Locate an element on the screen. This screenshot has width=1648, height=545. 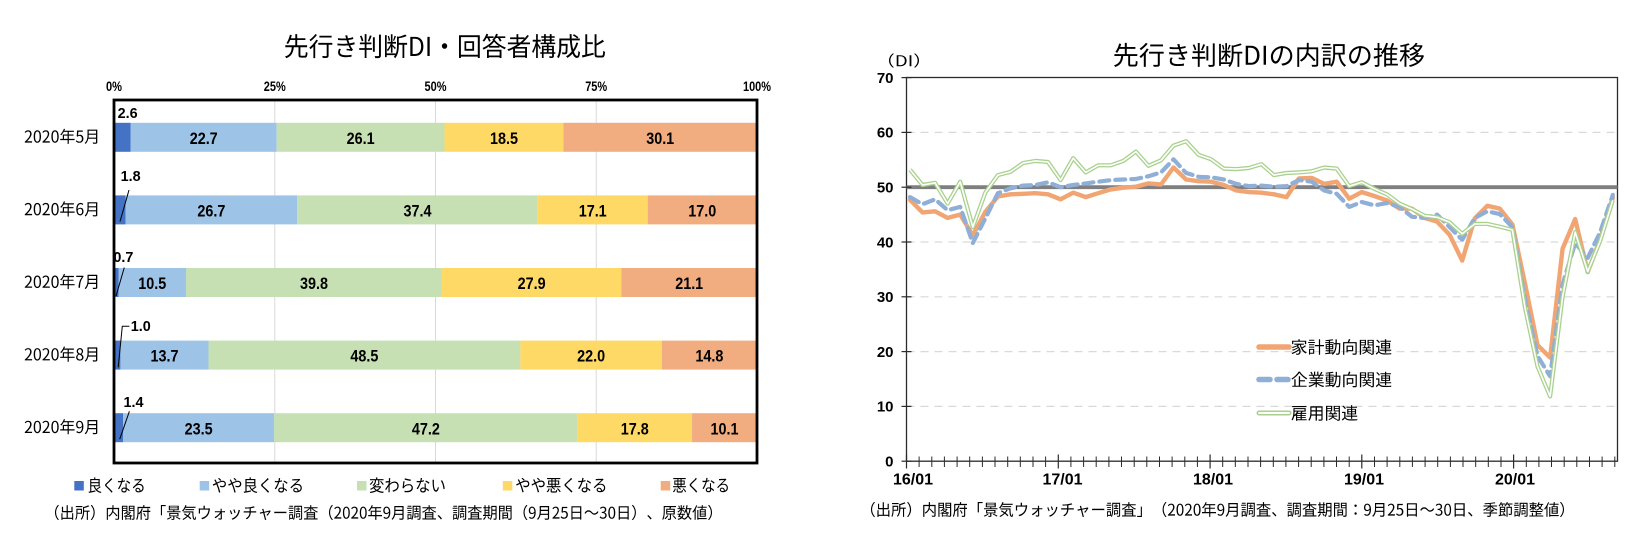
svg-text: 21.1 is located at coordinates (689, 283).